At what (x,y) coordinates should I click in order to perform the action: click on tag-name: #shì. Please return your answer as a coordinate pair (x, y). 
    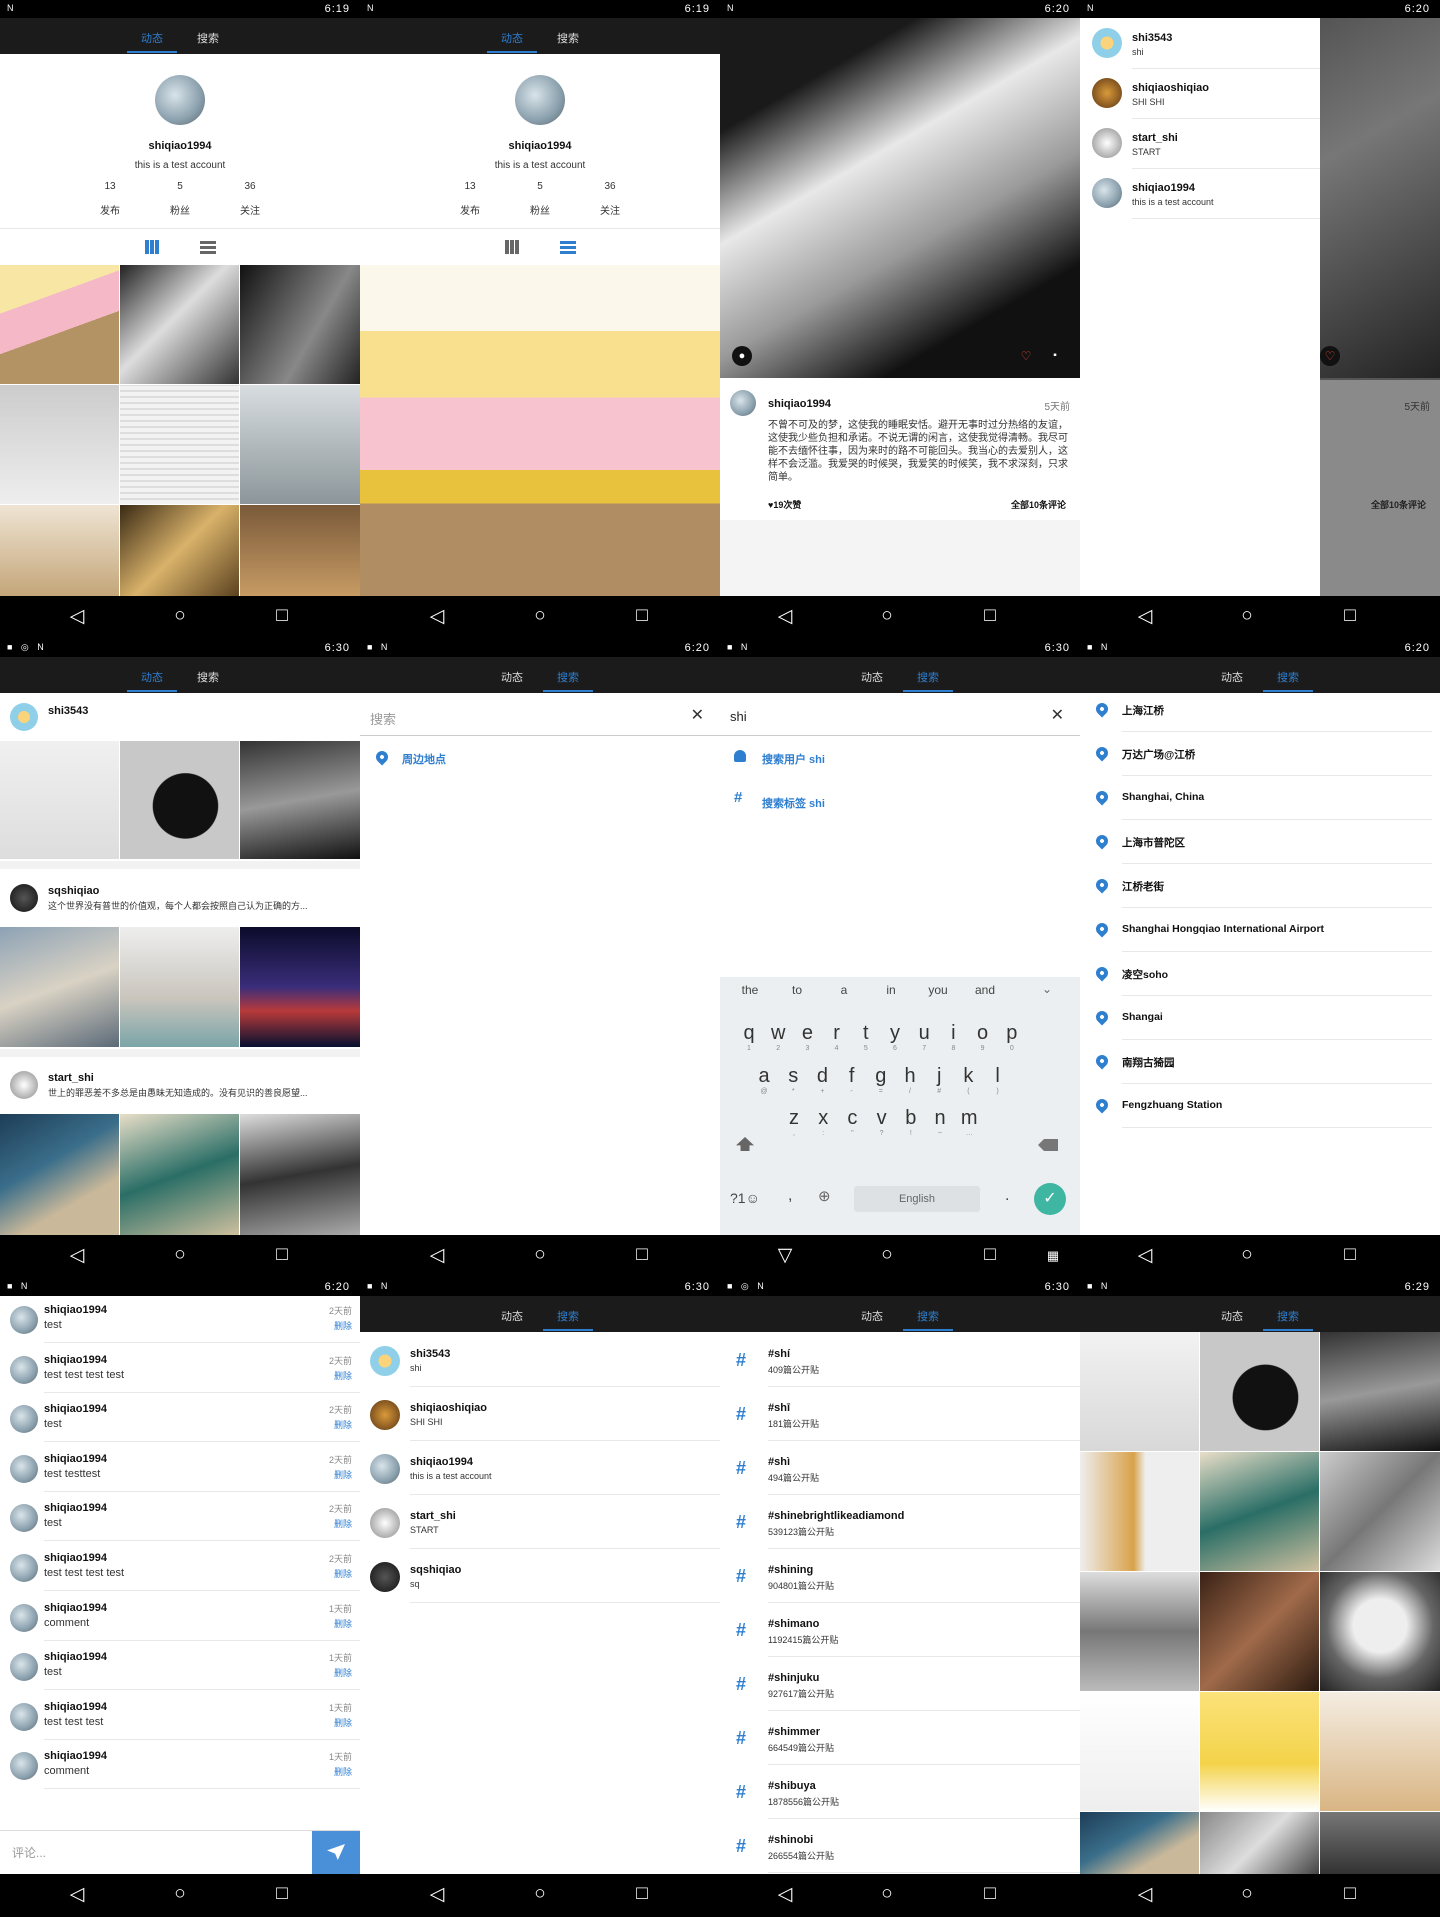
    Looking at the image, I should click on (779, 1462).